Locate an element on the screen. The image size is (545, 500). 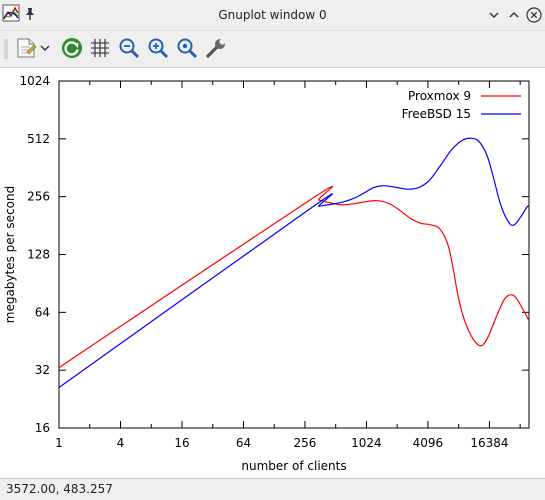
grid-icon is located at coordinates (100, 48).